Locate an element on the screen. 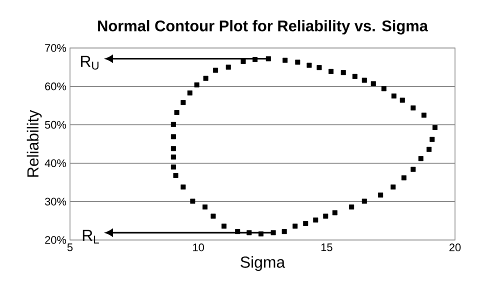  x-axis-title: Sigma is located at coordinates (263, 263).